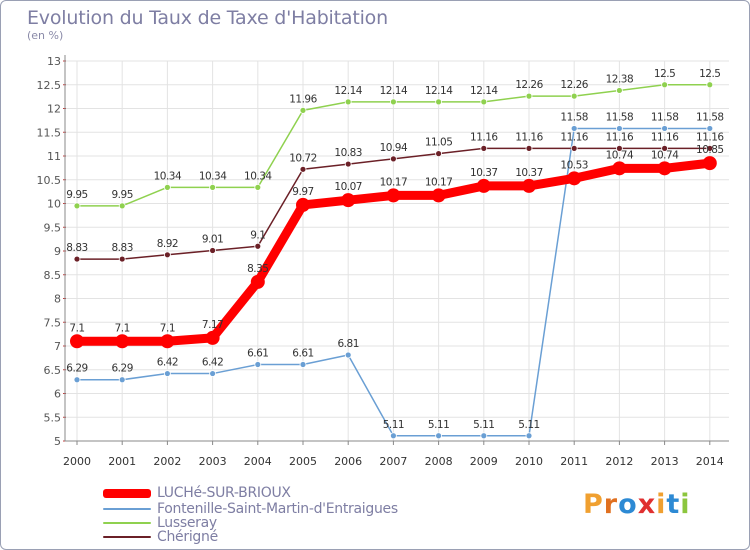 The height and width of the screenshot is (550, 750). Describe the element at coordinates (53, 275) in the screenshot. I see `y-tick-label: 8.5` at that location.